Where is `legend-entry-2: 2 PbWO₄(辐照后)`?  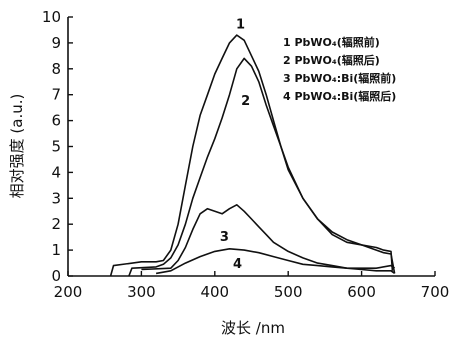 legend-entry-2: 2 PbWO₄(辐照后) is located at coordinates (331, 60).